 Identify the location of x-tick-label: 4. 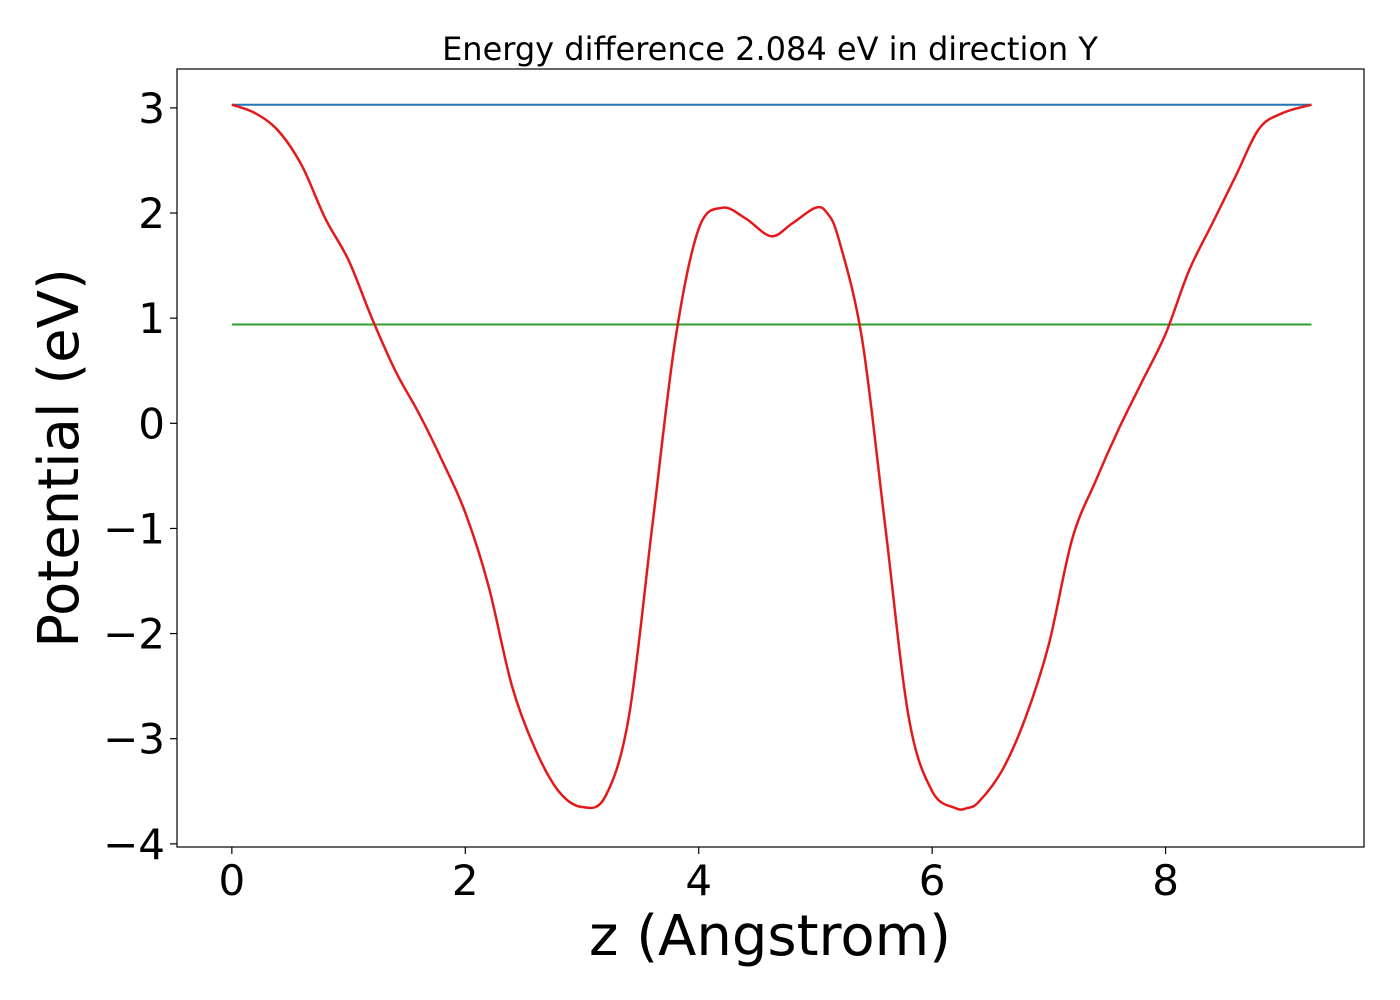
(698, 880).